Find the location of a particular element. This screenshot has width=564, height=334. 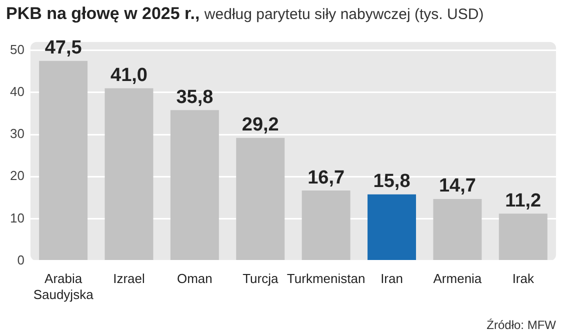

y-tick-label: 40 is located at coordinates (17, 92).